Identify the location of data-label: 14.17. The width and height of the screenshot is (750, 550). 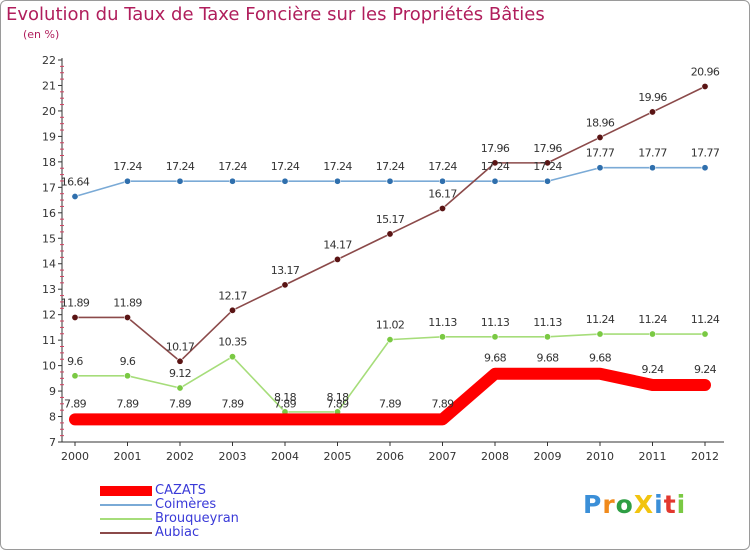
(337, 244).